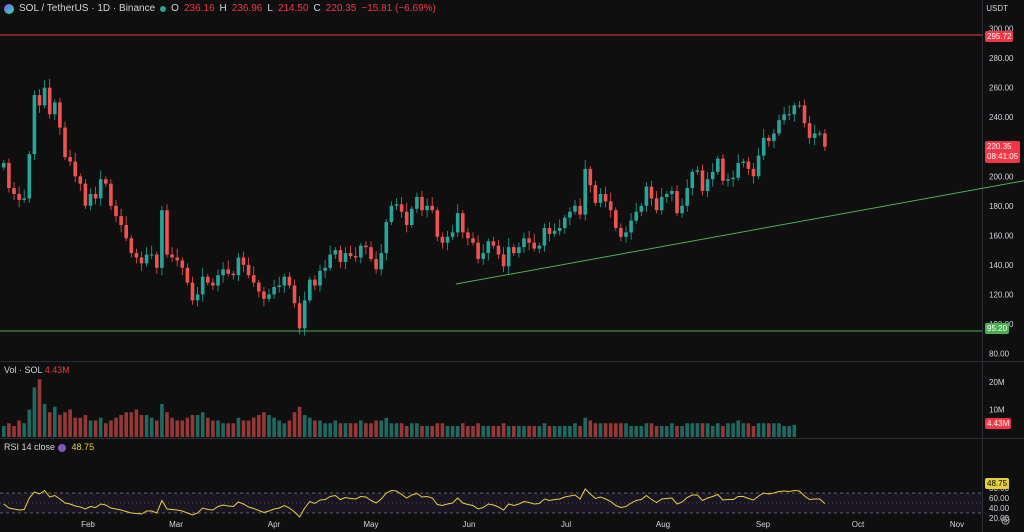 This screenshot has width=1024, height=532. Describe the element at coordinates (957, 524) in the screenshot. I see `time-tick-label: Nov` at that location.